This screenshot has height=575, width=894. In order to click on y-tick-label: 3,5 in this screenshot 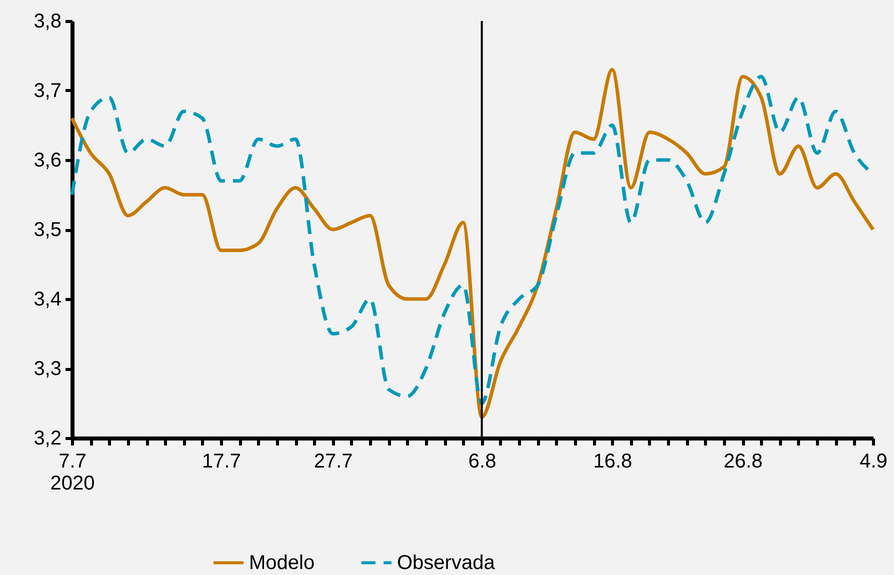, I will do `click(48, 230)`.